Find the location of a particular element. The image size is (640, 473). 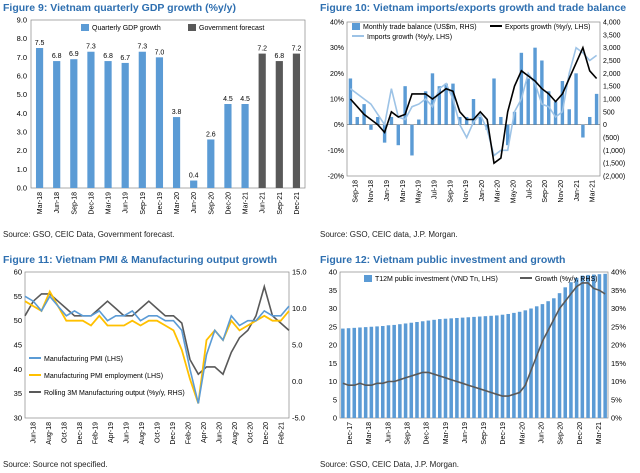

x-tick-label: Aug-18 is located at coordinates (49, 433).